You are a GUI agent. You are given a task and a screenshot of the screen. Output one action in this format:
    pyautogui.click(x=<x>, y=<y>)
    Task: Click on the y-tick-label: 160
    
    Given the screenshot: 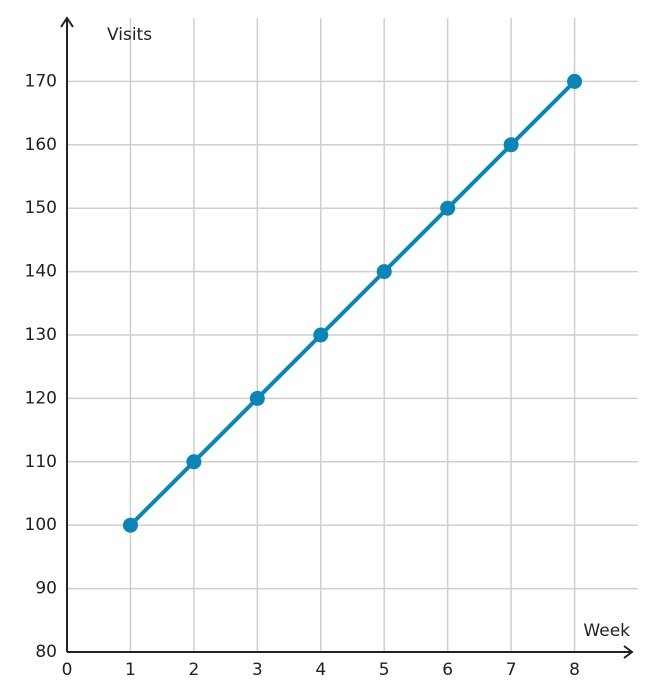 What is the action you would take?
    pyautogui.click(x=41, y=145)
    